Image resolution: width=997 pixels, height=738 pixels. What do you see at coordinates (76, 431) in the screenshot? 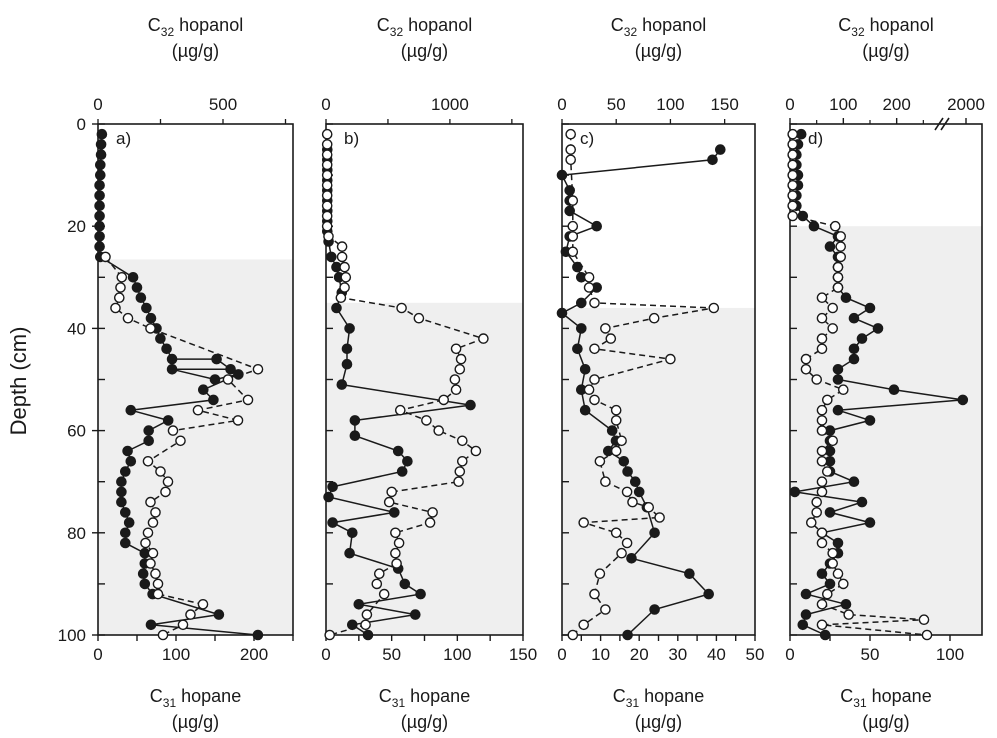
I see `y-tick-label: 60` at bounding box center [76, 431].